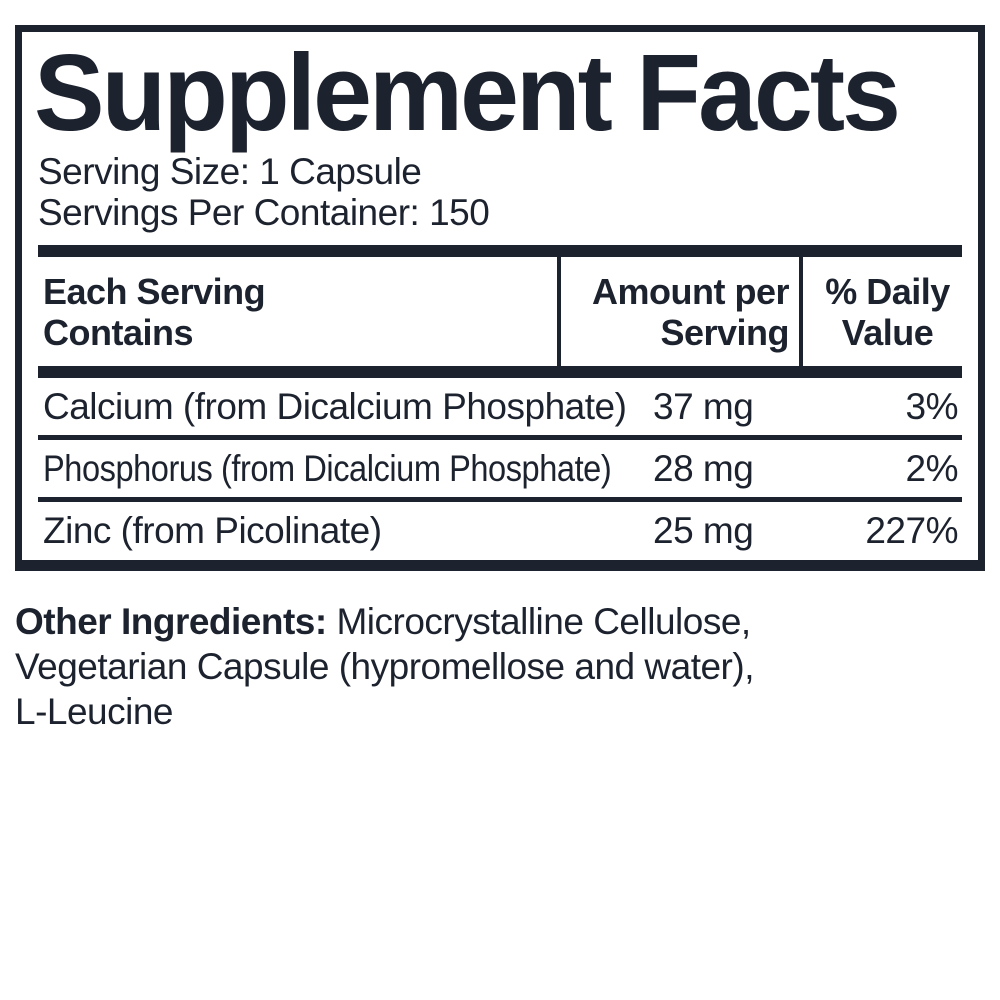  What do you see at coordinates (94, 711) in the screenshot?
I see `other-ingredients-line3: L-Leucine` at bounding box center [94, 711].